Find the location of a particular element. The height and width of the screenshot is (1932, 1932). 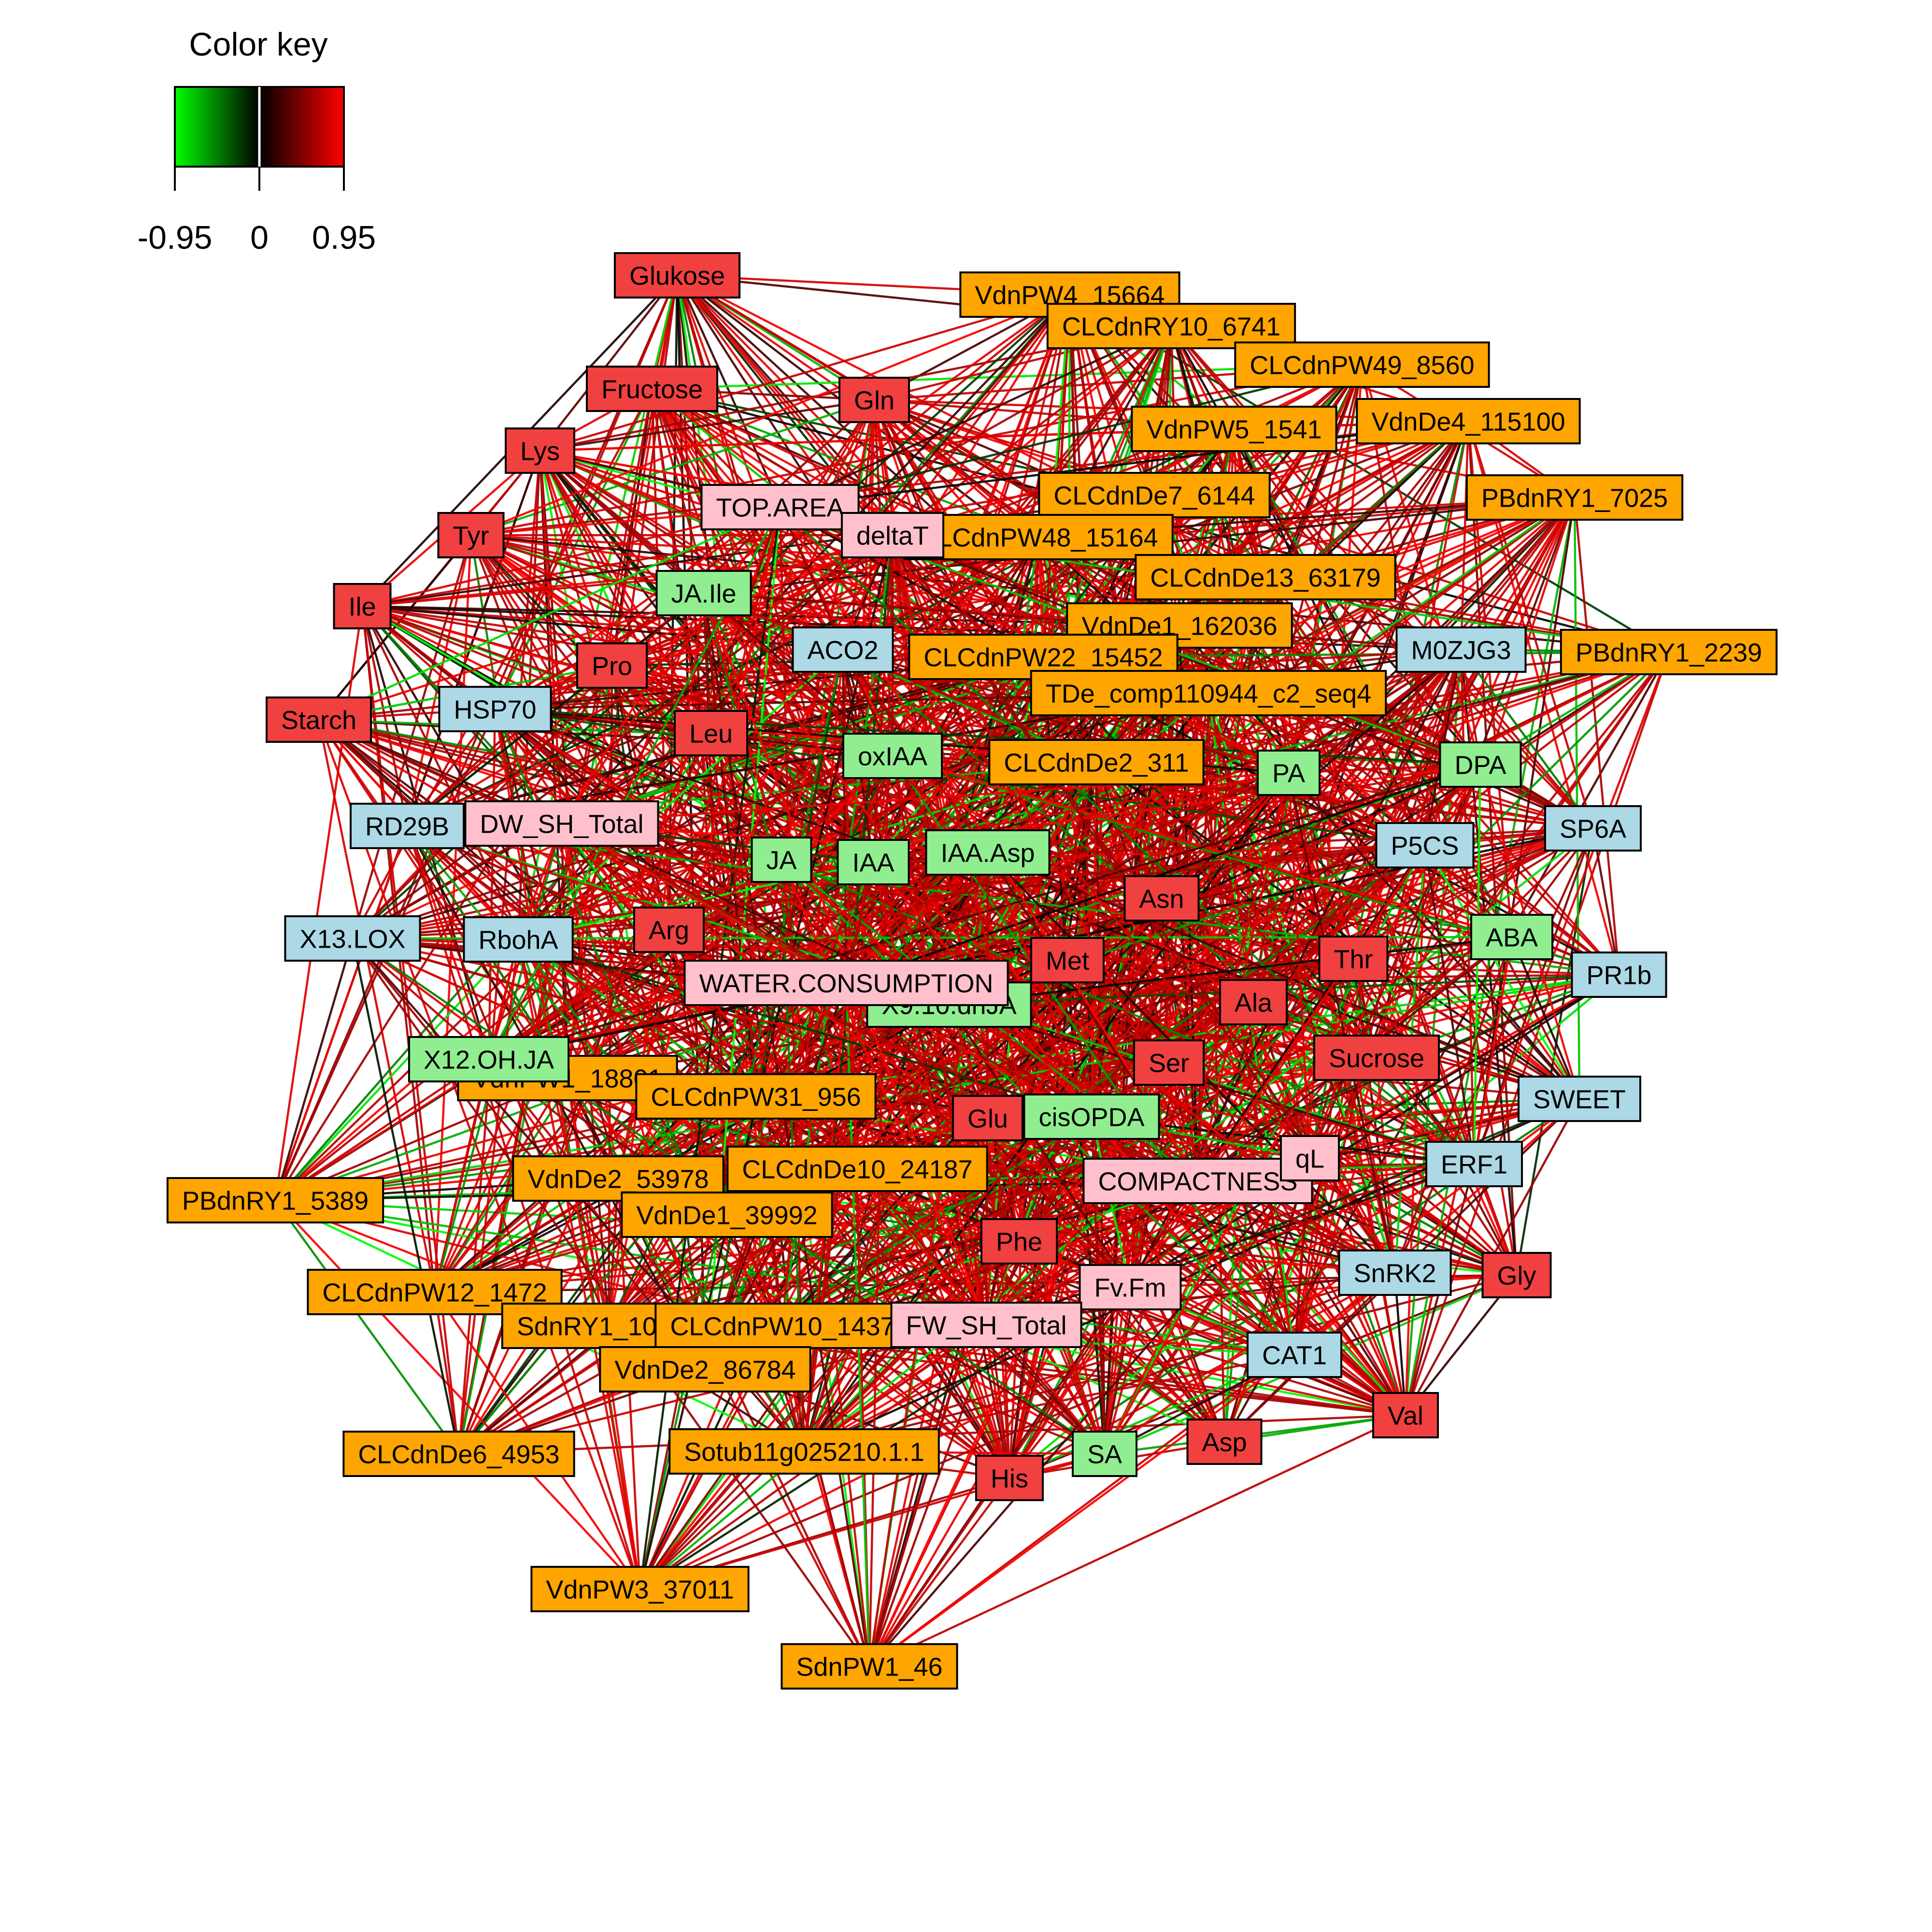

color-key-legend: Color key -0.95 0 0.95 is located at coordinates (257, 141).